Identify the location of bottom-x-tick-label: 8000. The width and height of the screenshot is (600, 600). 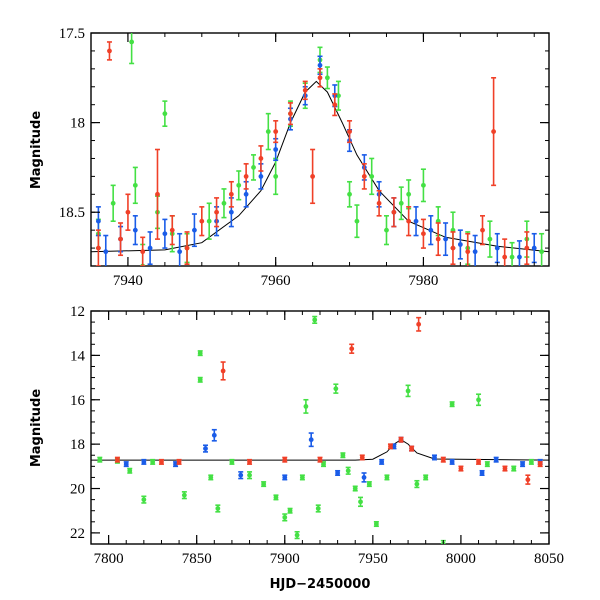
(461, 559).